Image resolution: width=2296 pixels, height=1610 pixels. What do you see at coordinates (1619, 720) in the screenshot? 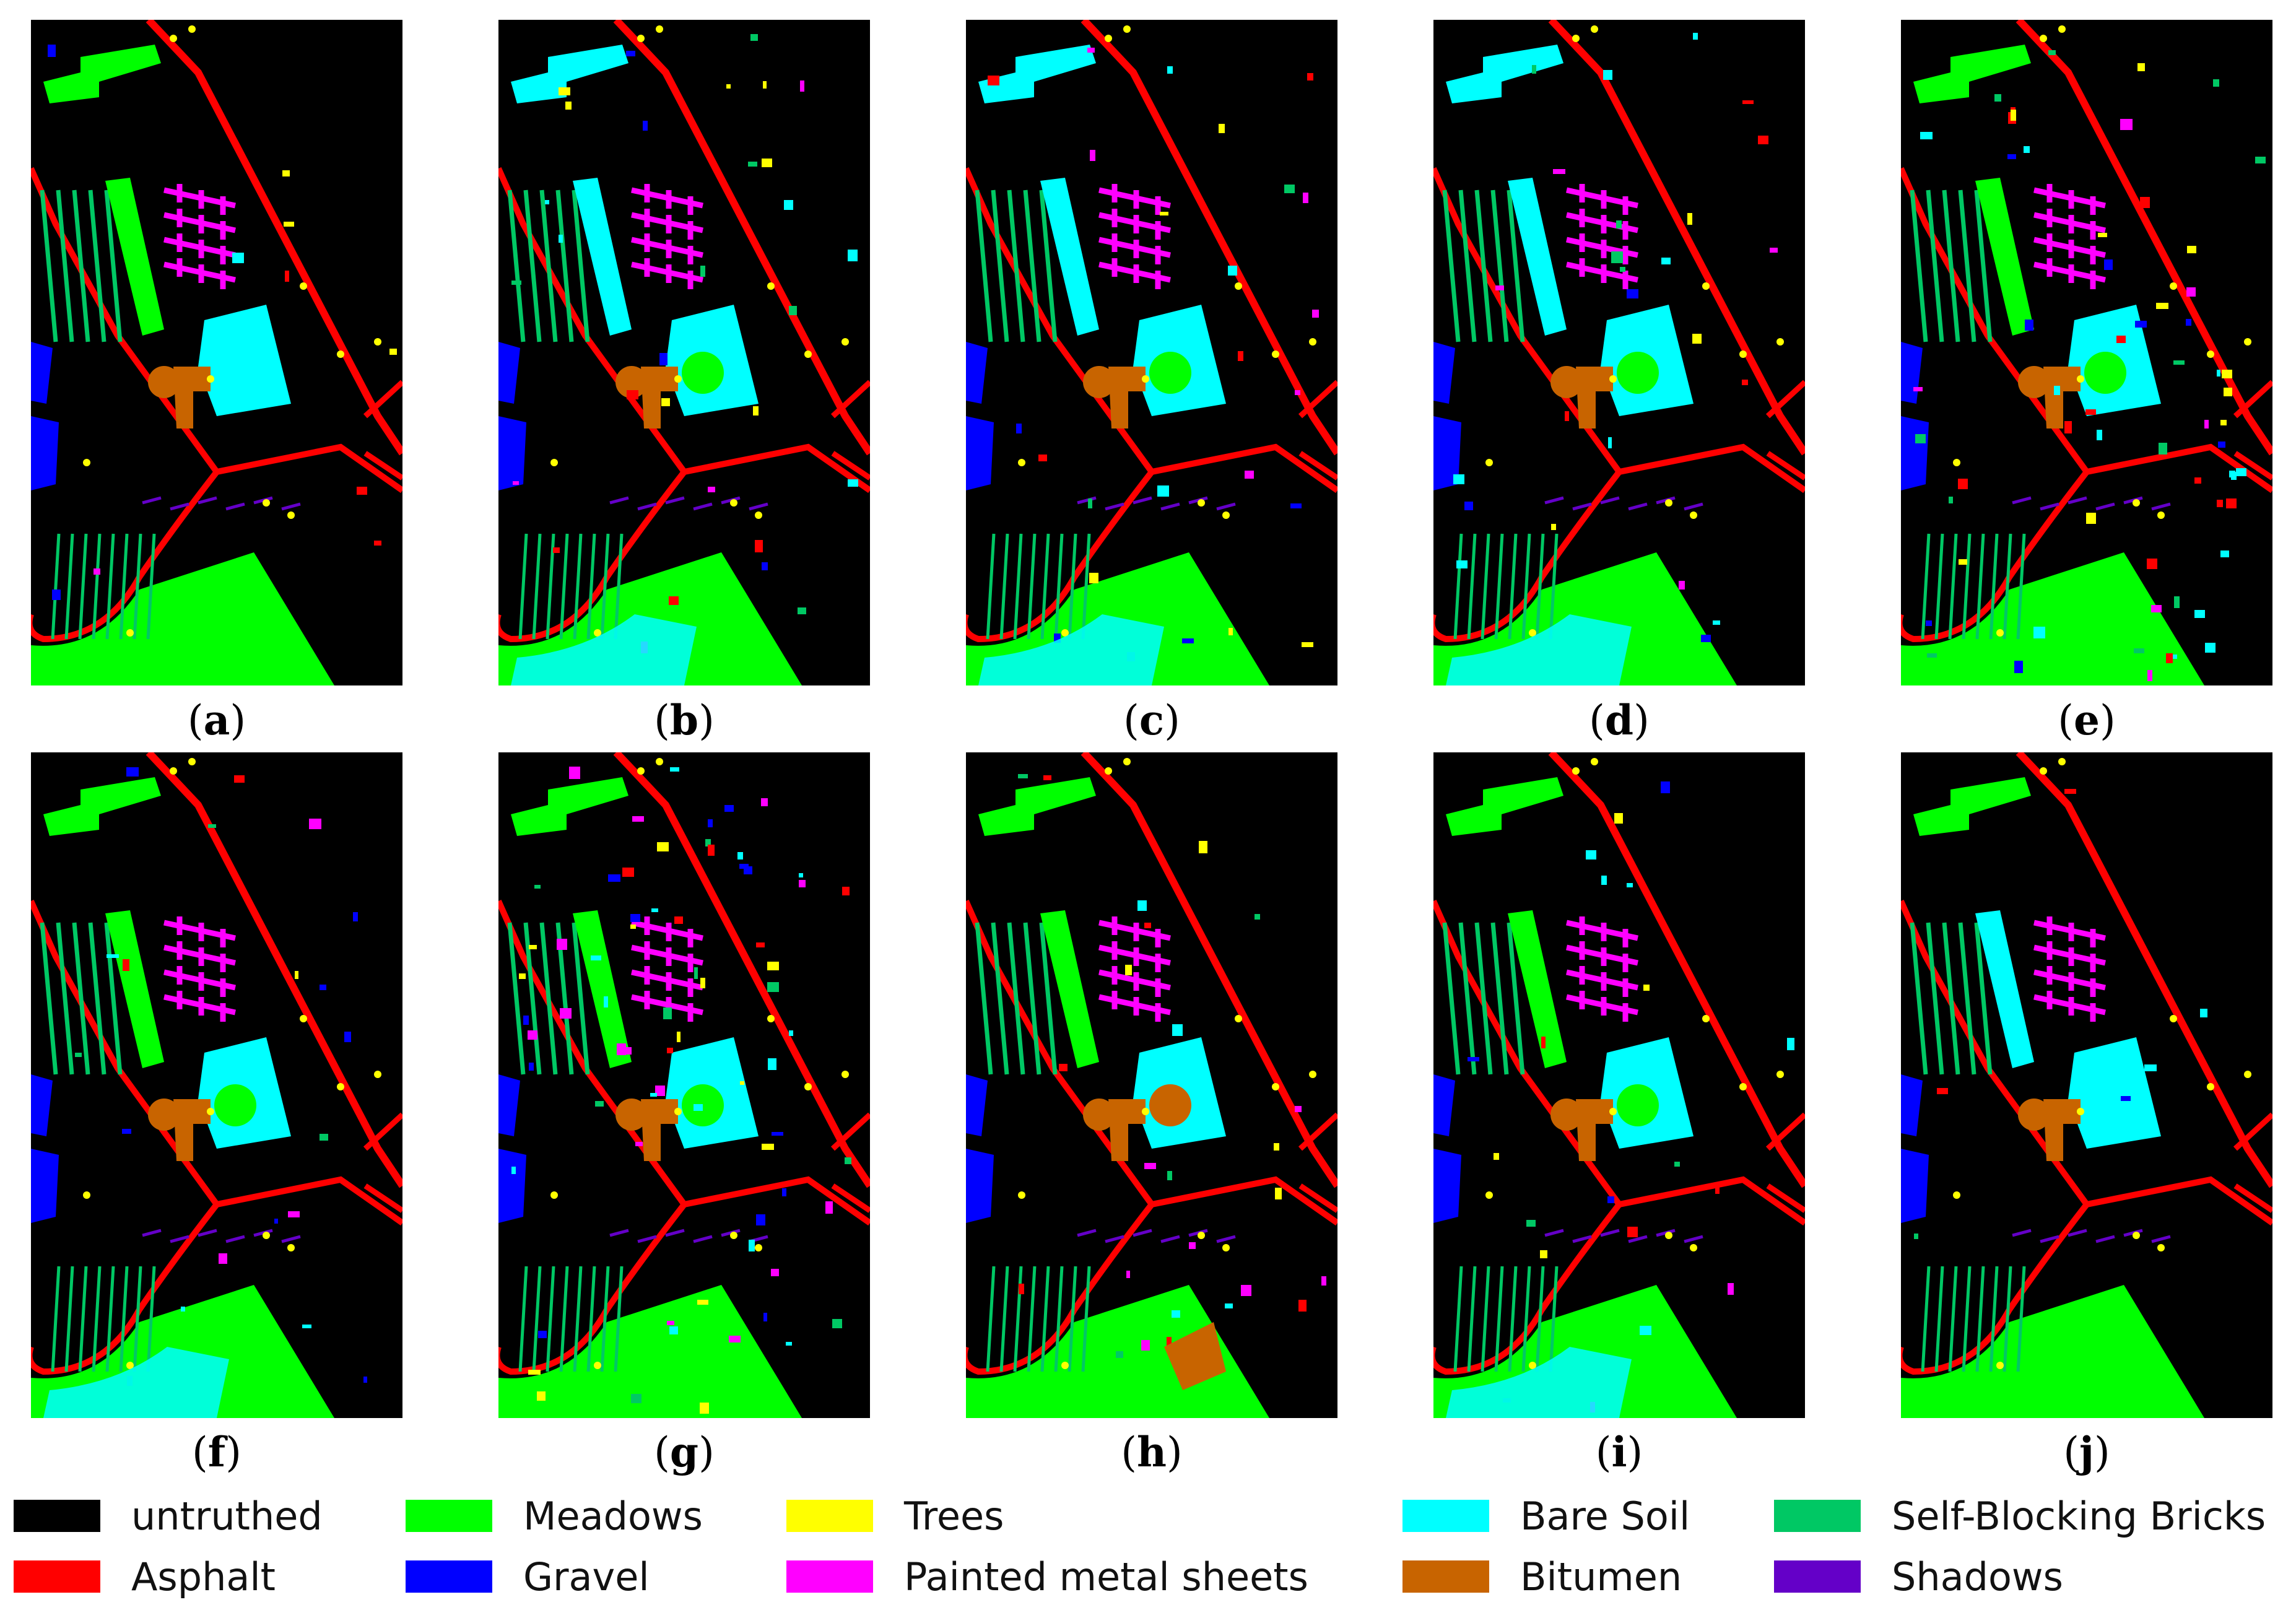
I see `caption-d: (d)` at bounding box center [1619, 720].